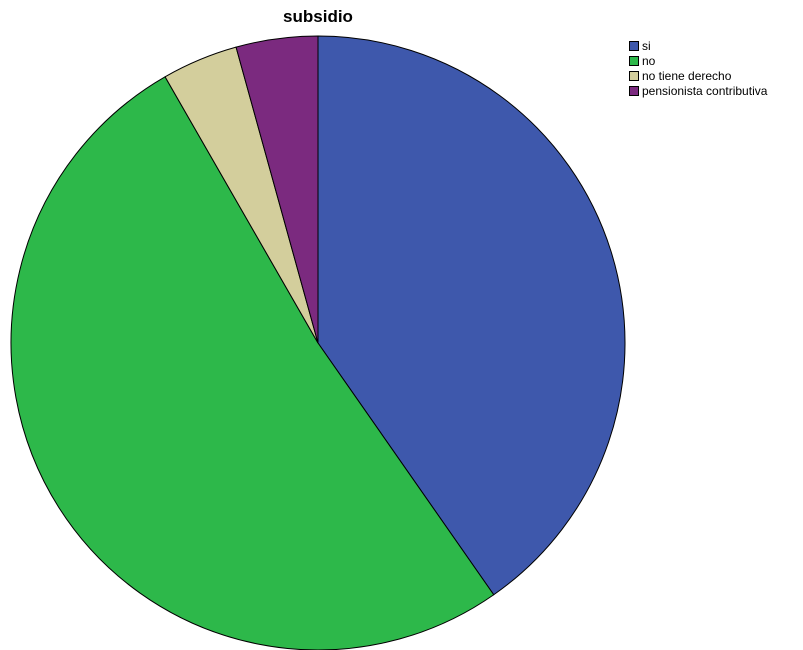 This screenshot has width=803, height=650. Describe the element at coordinates (698, 60) in the screenshot. I see `legend-item: no` at that location.